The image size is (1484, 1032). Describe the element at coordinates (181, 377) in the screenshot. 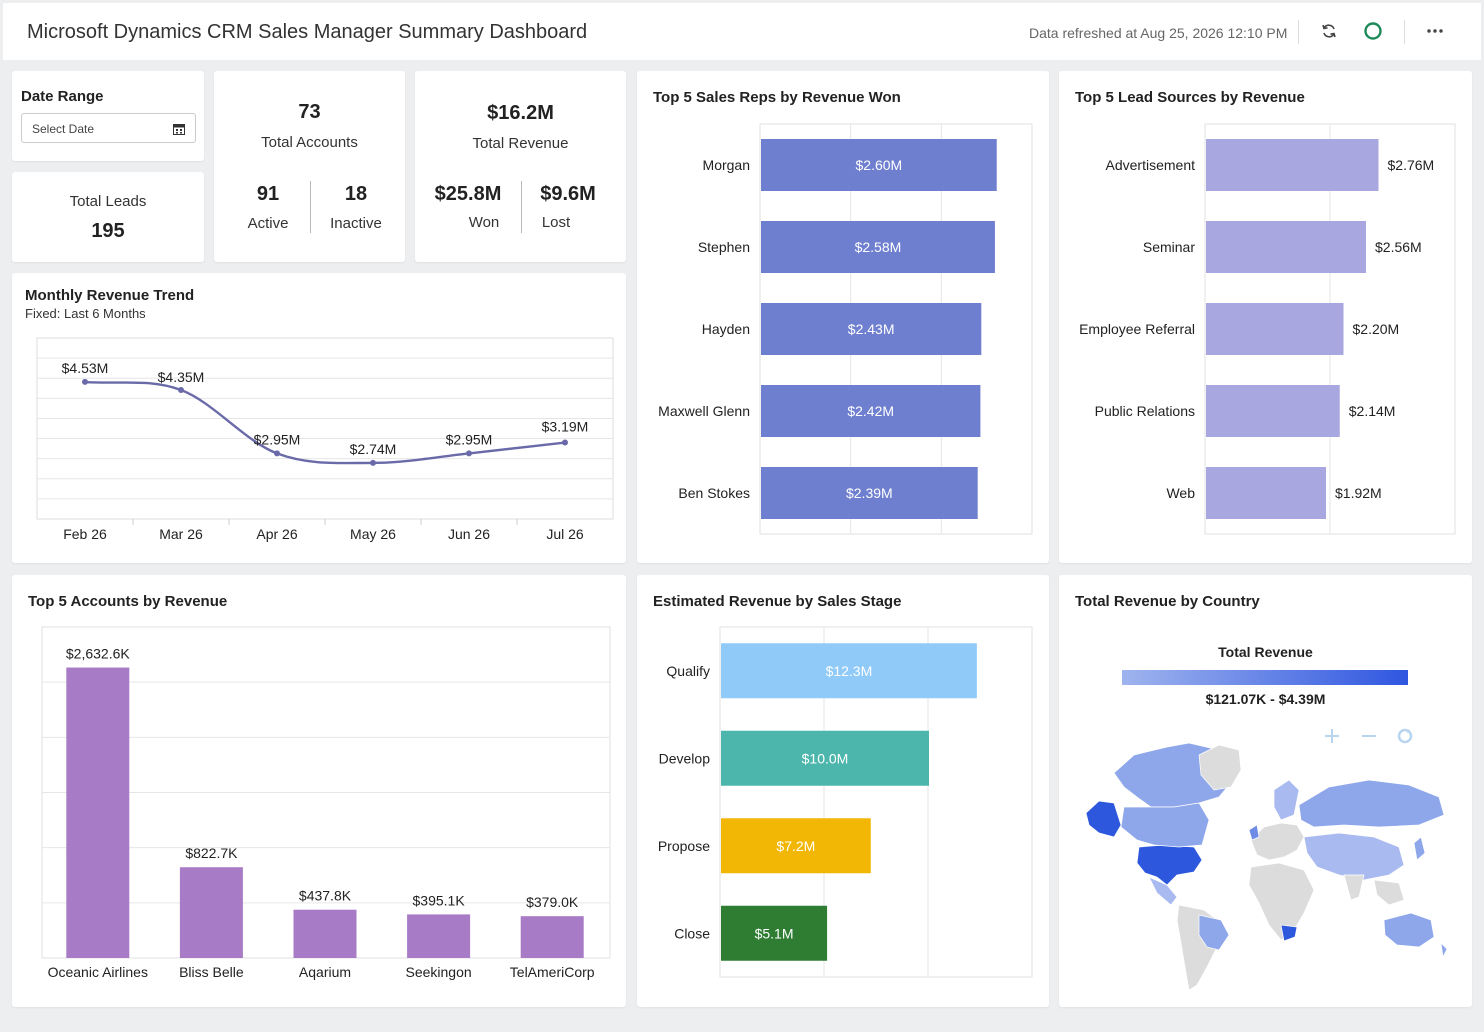

I see `data-label: $4.35M` at that location.